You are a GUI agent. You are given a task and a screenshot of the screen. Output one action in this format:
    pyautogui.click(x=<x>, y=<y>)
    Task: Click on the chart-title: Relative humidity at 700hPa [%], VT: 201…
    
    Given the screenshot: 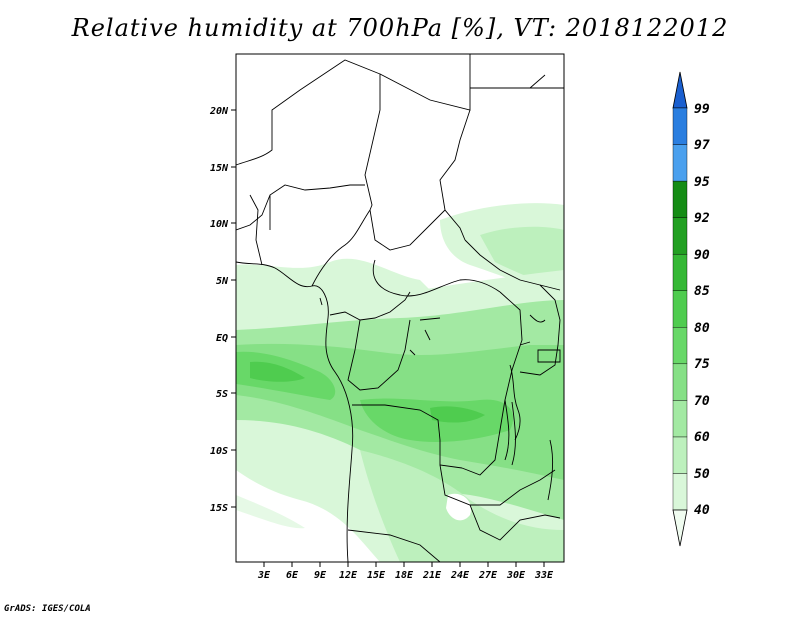 What is the action you would take?
    pyautogui.click(x=400, y=28)
    